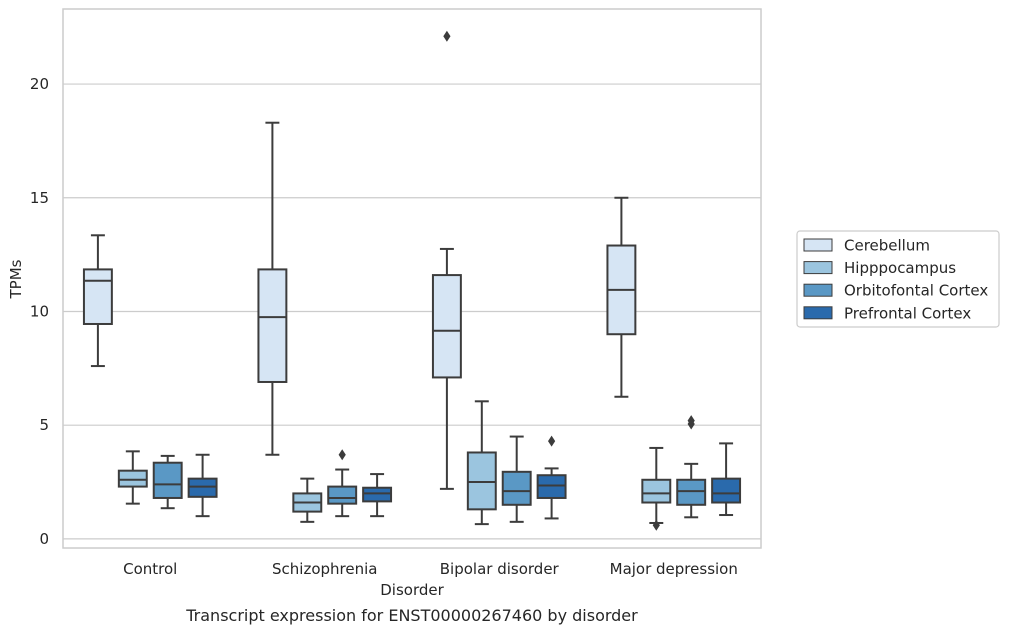  I want to click on y-tick-labels: 0 5 10 15 20, so click(39, 311).